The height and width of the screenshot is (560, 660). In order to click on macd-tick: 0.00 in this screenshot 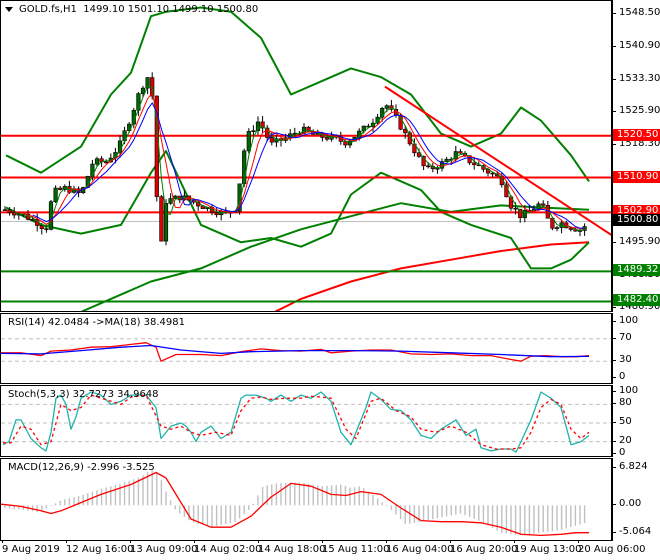, I will do `click(636, 504)`.